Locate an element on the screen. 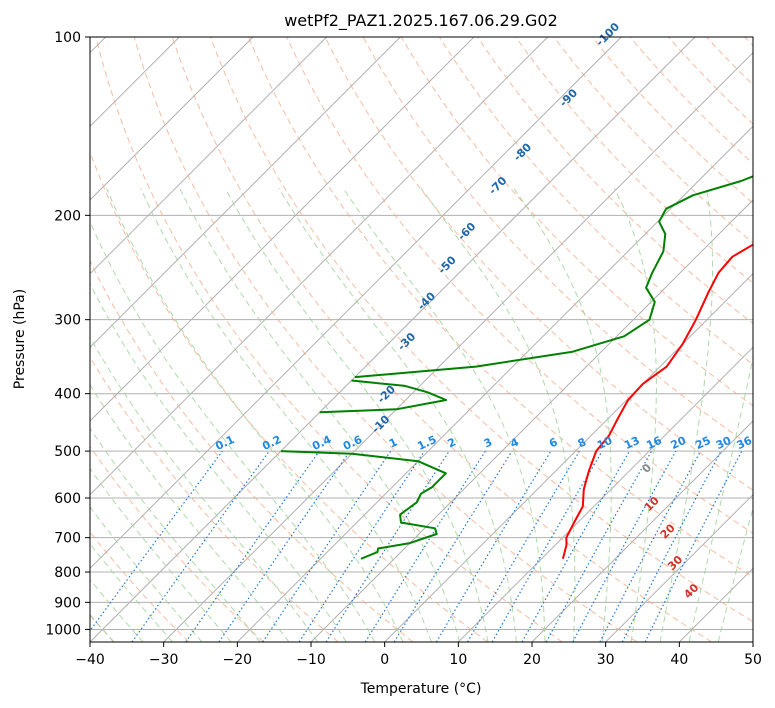 The image size is (775, 708). dry-adiabat-label: -50 is located at coordinates (447, 264).